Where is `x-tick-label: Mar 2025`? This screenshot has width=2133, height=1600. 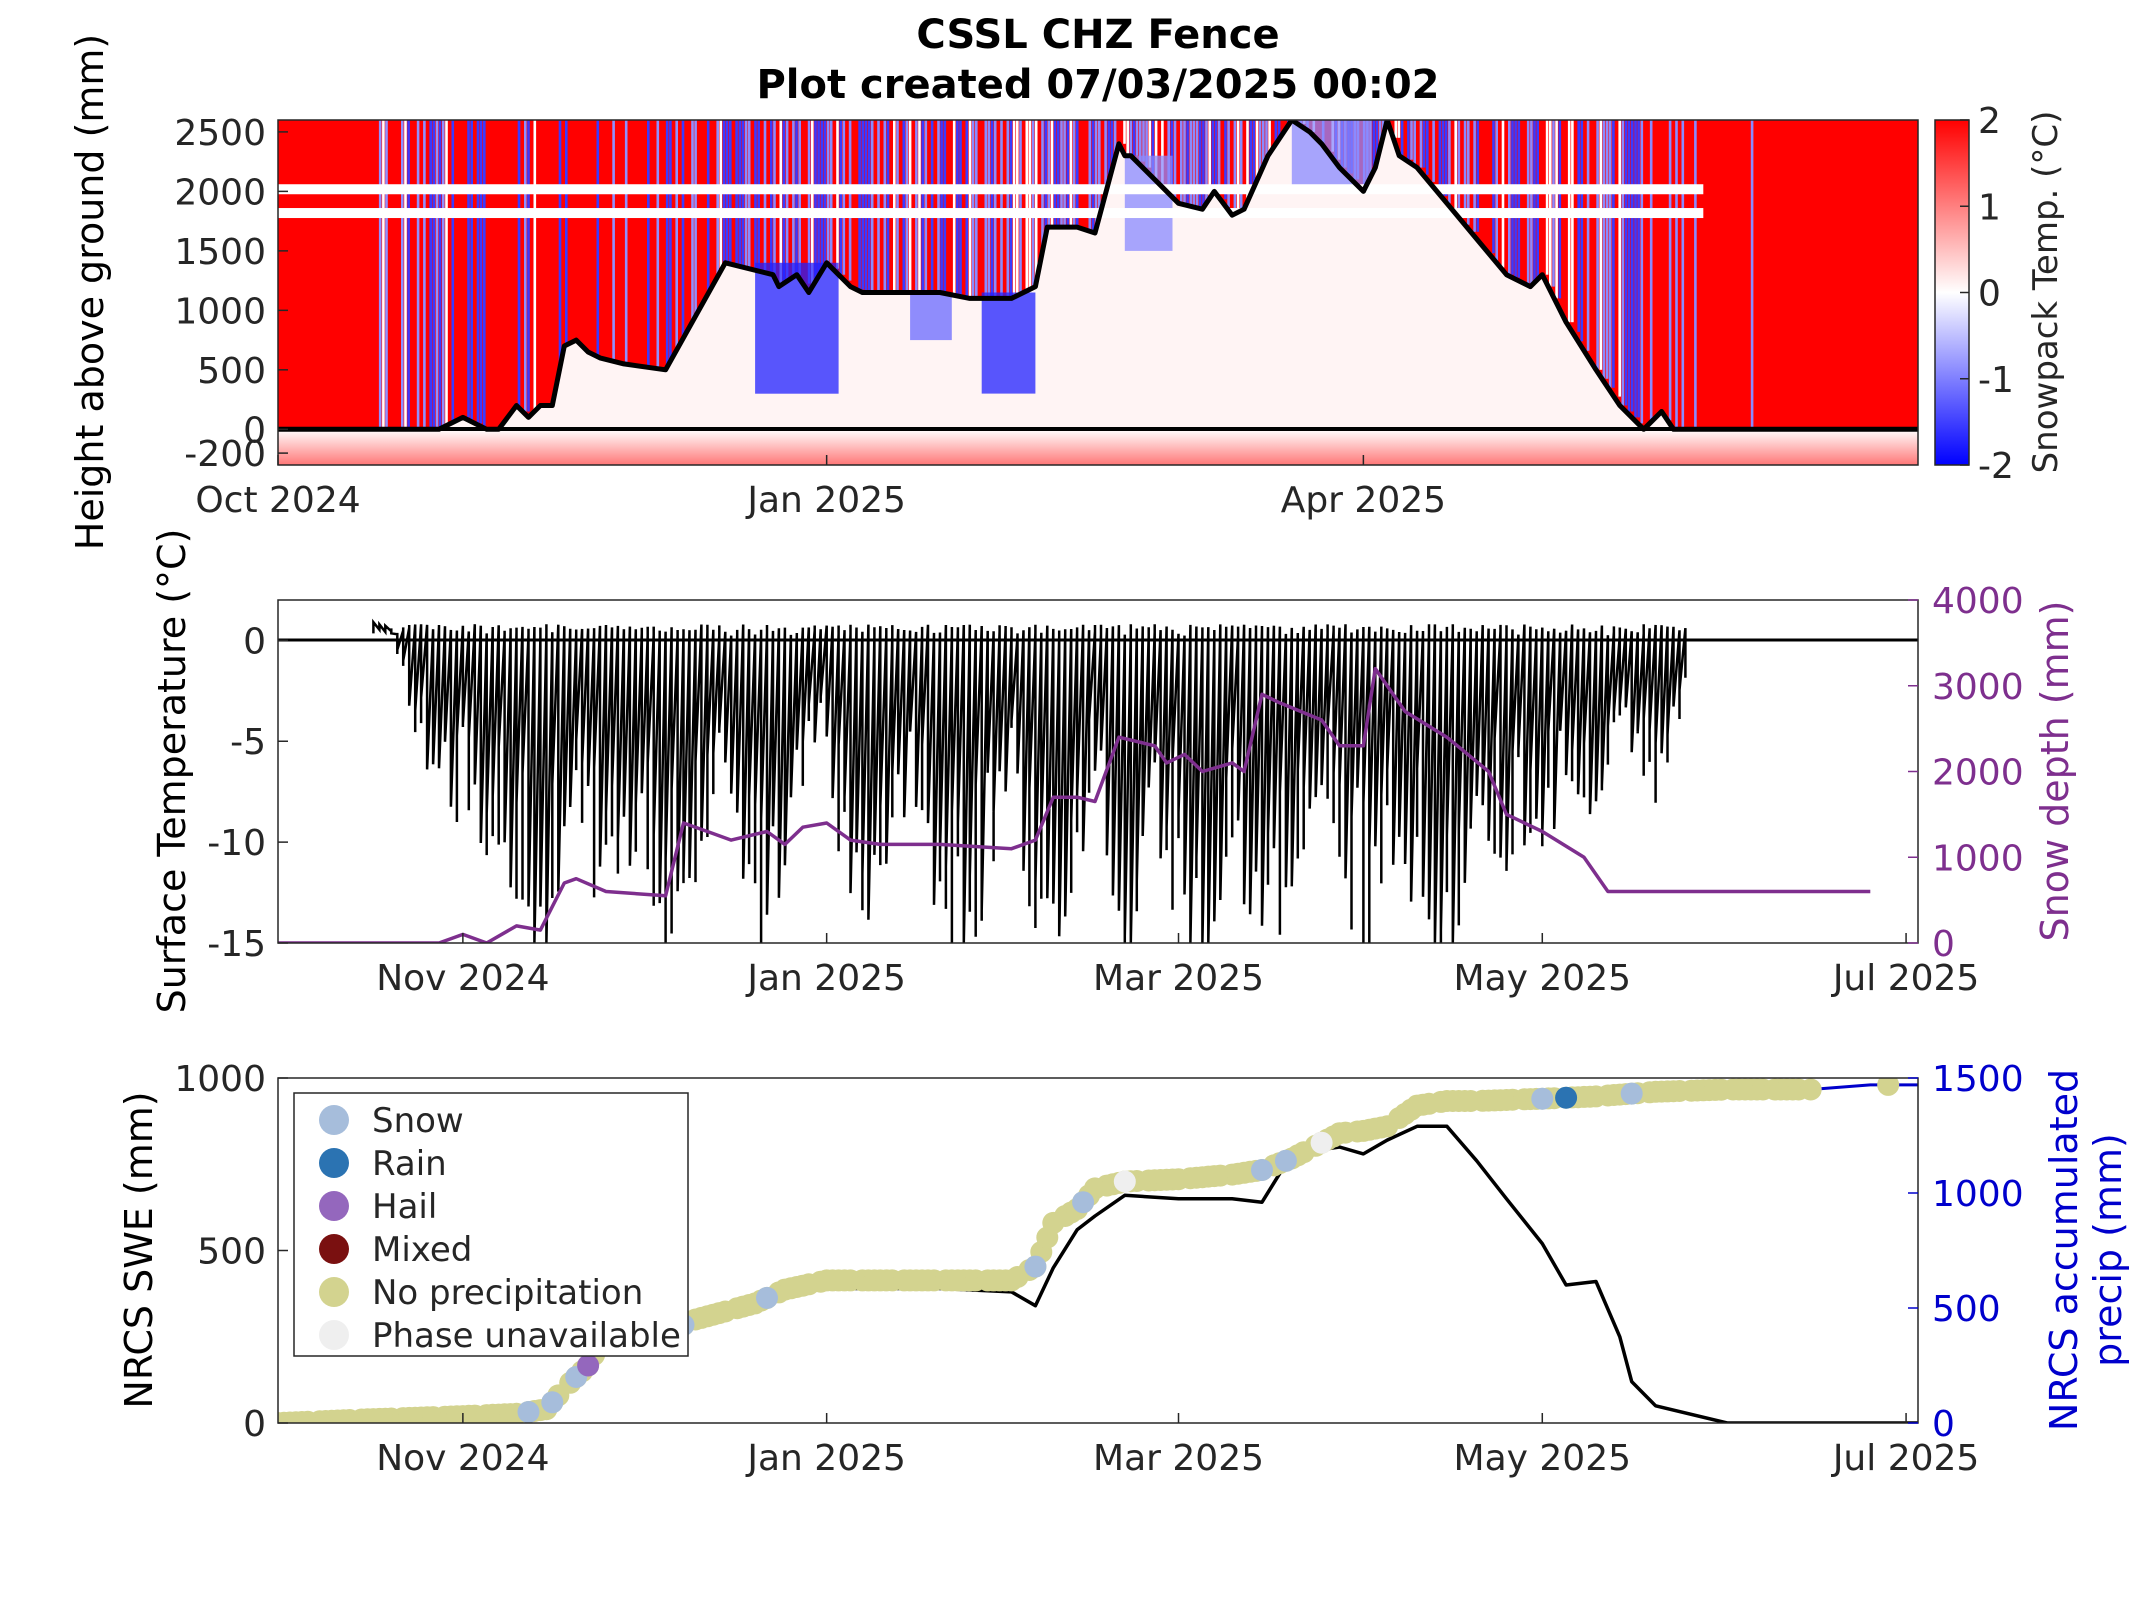 x-tick-label: Mar 2025 is located at coordinates (1178, 978).